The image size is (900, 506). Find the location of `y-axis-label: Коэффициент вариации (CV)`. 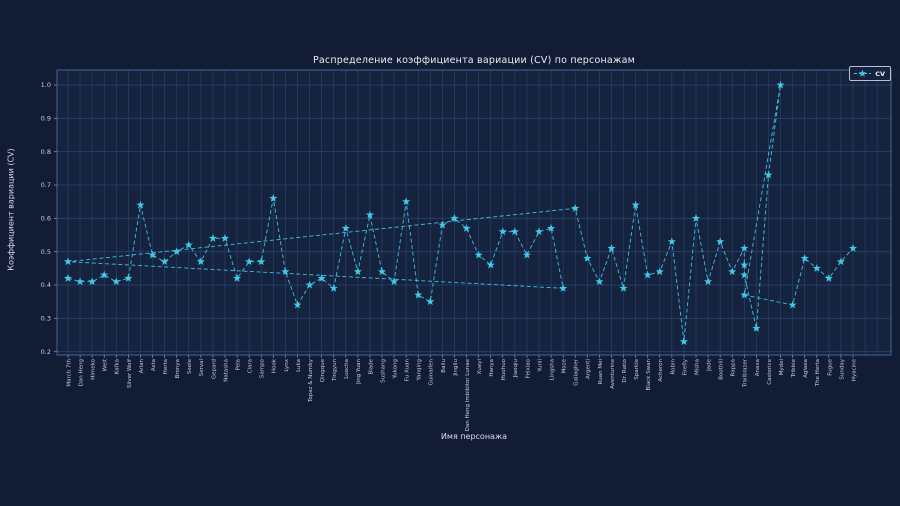

y-axis-label: Коэффициент вариации (CV) is located at coordinates (11, 209).